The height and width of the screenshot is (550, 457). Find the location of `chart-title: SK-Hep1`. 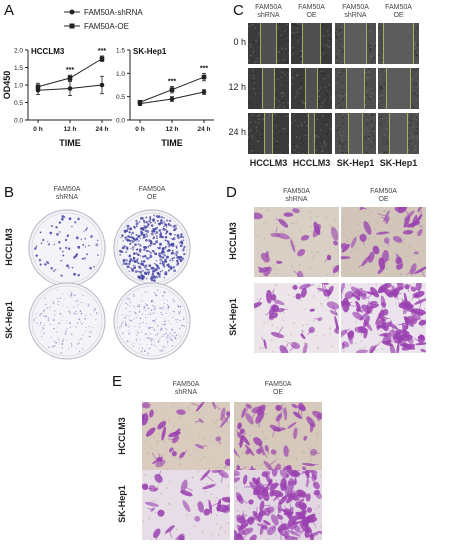

chart-title: SK-Hep1 is located at coordinates (150, 51).